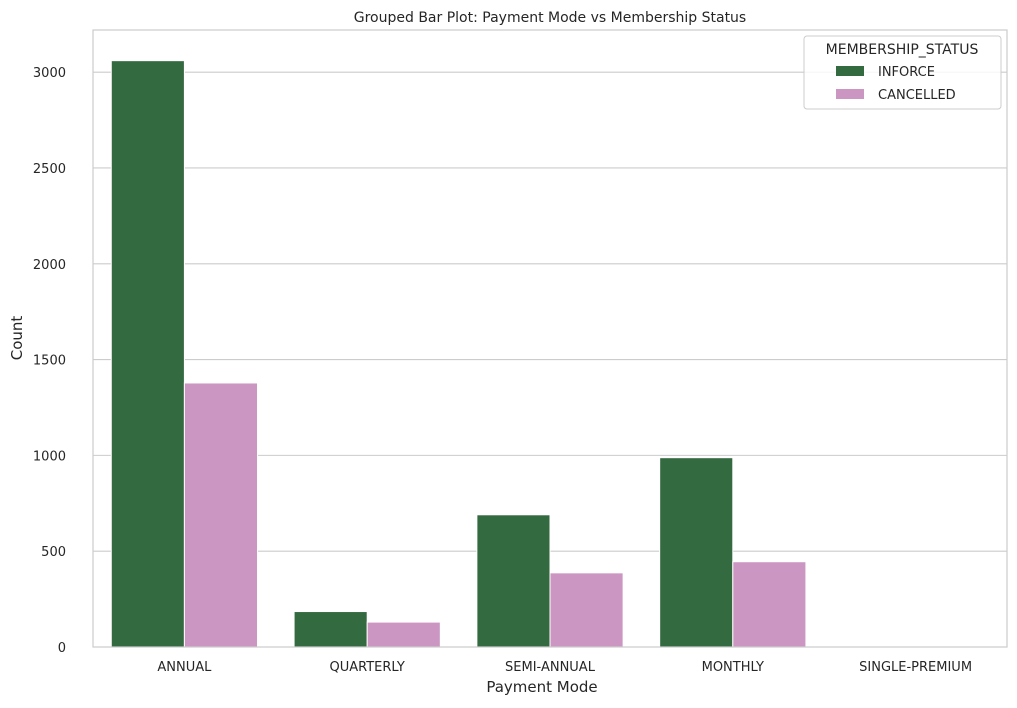 The height and width of the screenshot is (708, 1017). Describe the element at coordinates (733, 667) in the screenshot. I see `x-tick-label: MONTHLY` at that location.